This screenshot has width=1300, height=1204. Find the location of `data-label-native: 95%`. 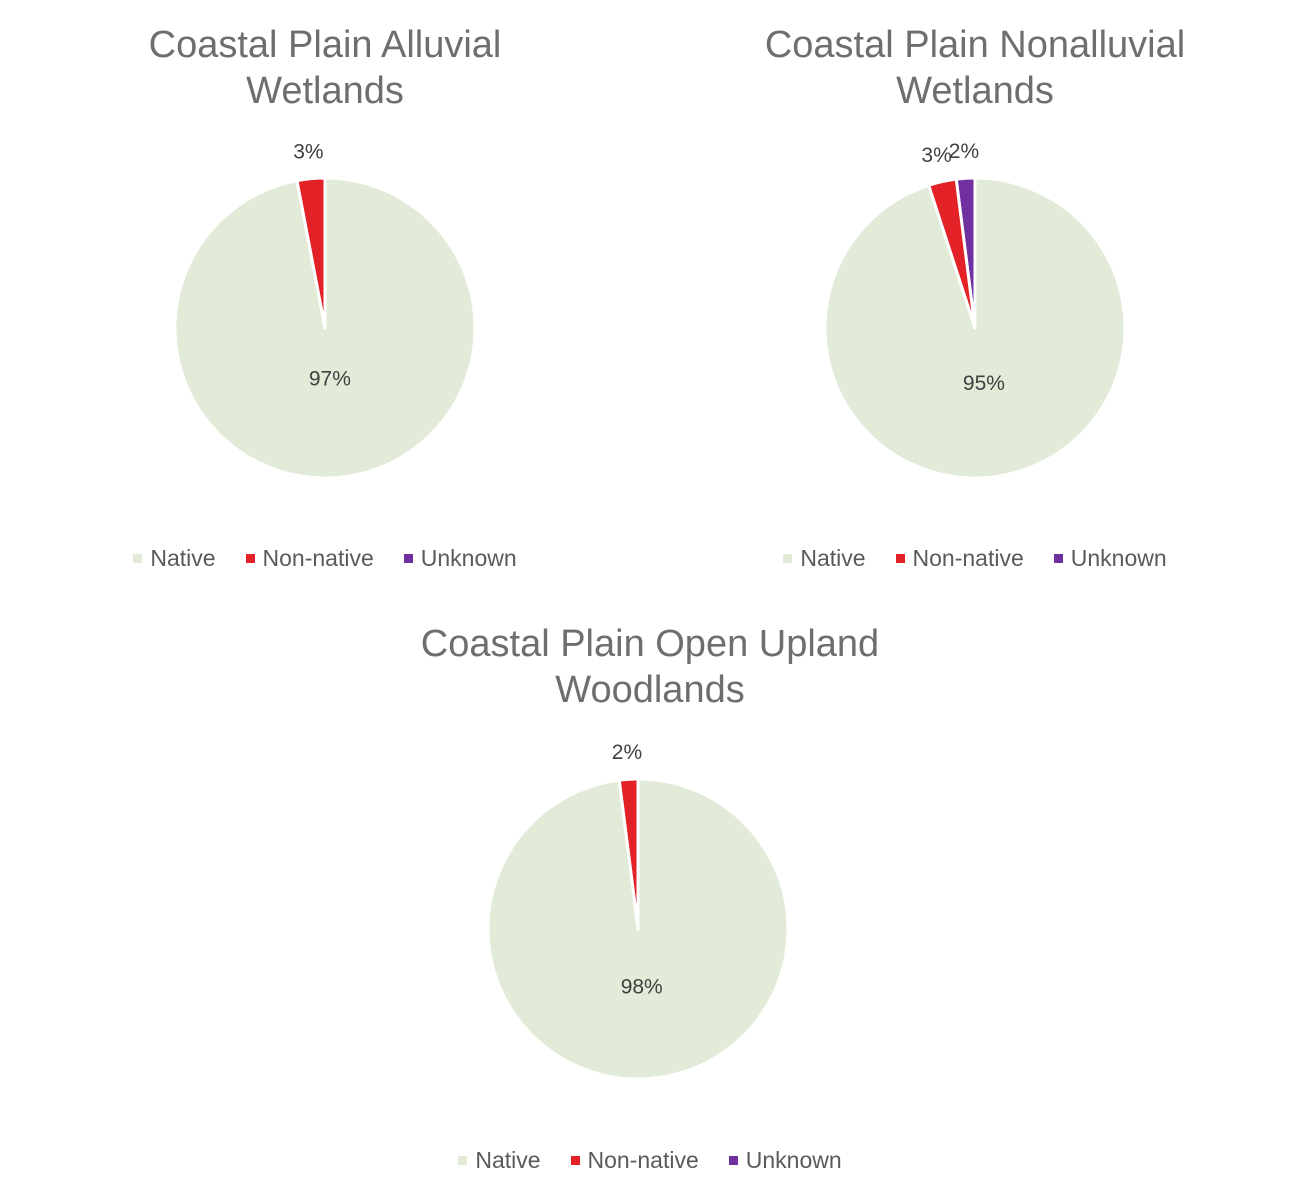

data-label-native: 95% is located at coordinates (984, 383).